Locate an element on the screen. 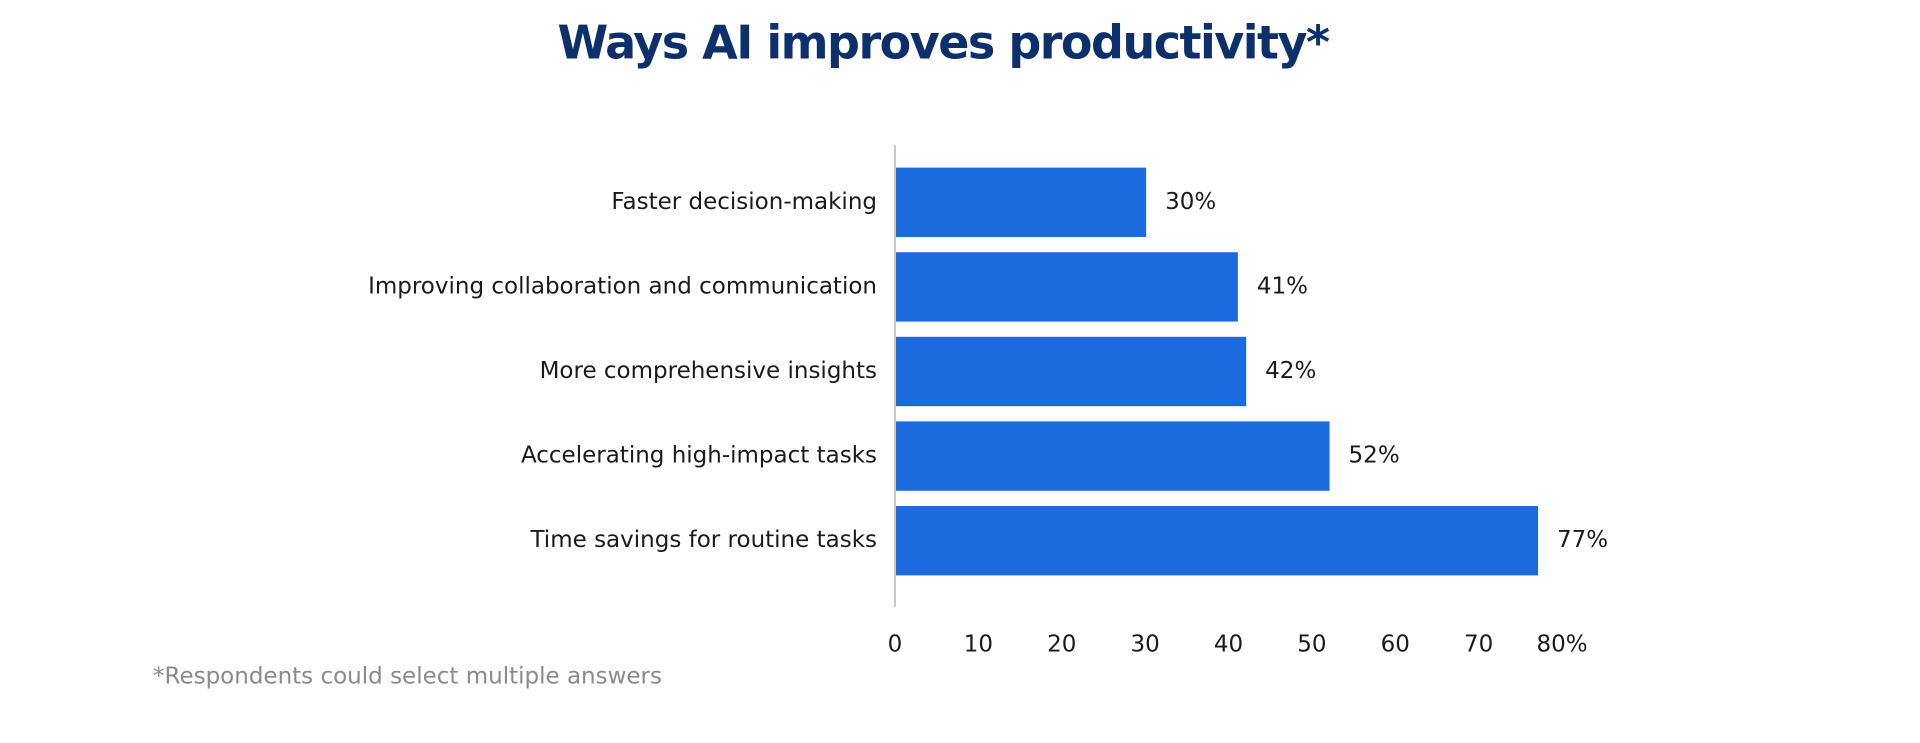 The width and height of the screenshot is (1920, 743). chart-title: Ways AI improves productivity* is located at coordinates (943, 43).